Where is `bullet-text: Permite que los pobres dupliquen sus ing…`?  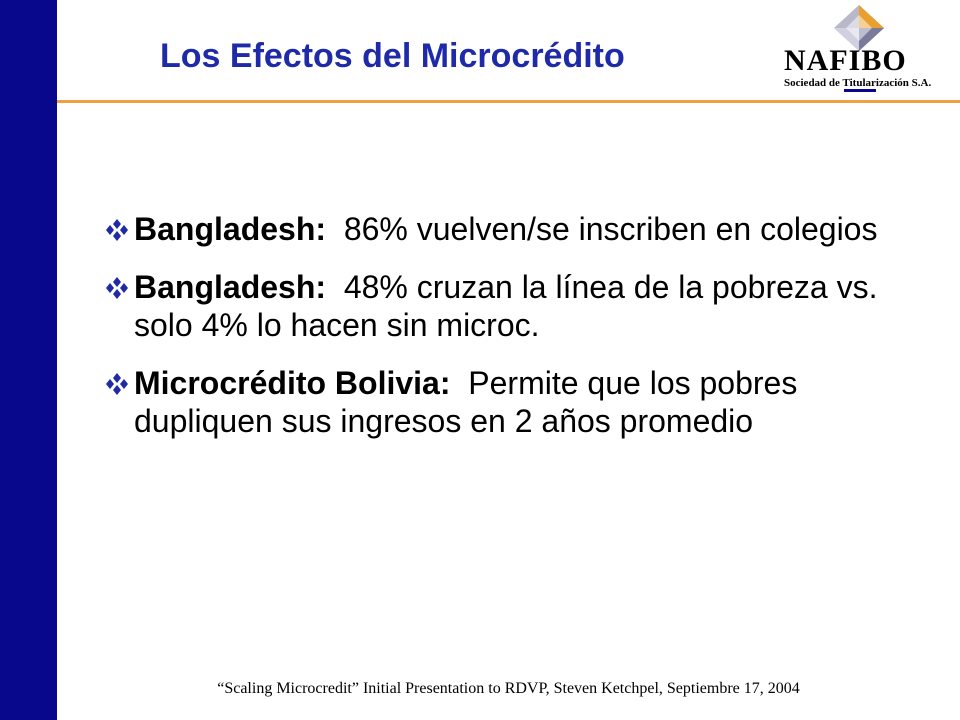
bullet-text: Permite que los pobres dupliquen sus ing… is located at coordinates (466, 402).